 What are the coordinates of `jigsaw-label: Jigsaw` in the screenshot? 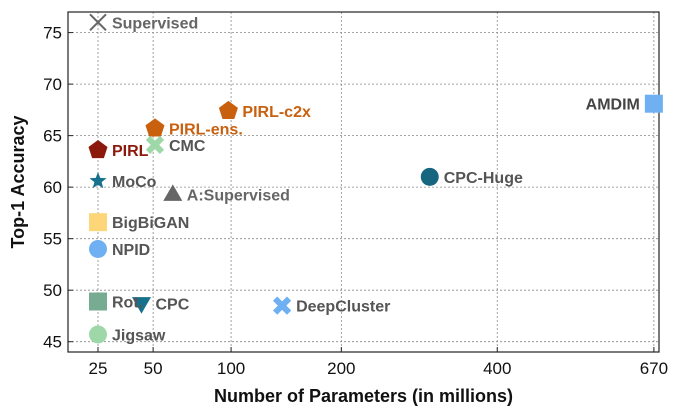 It's located at (139, 335).